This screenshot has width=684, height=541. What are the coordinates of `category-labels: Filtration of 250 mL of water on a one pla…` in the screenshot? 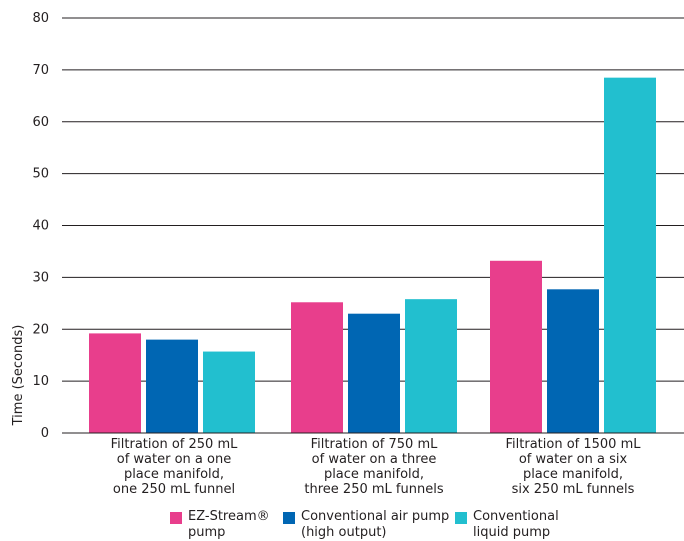 It's located at (376, 467).